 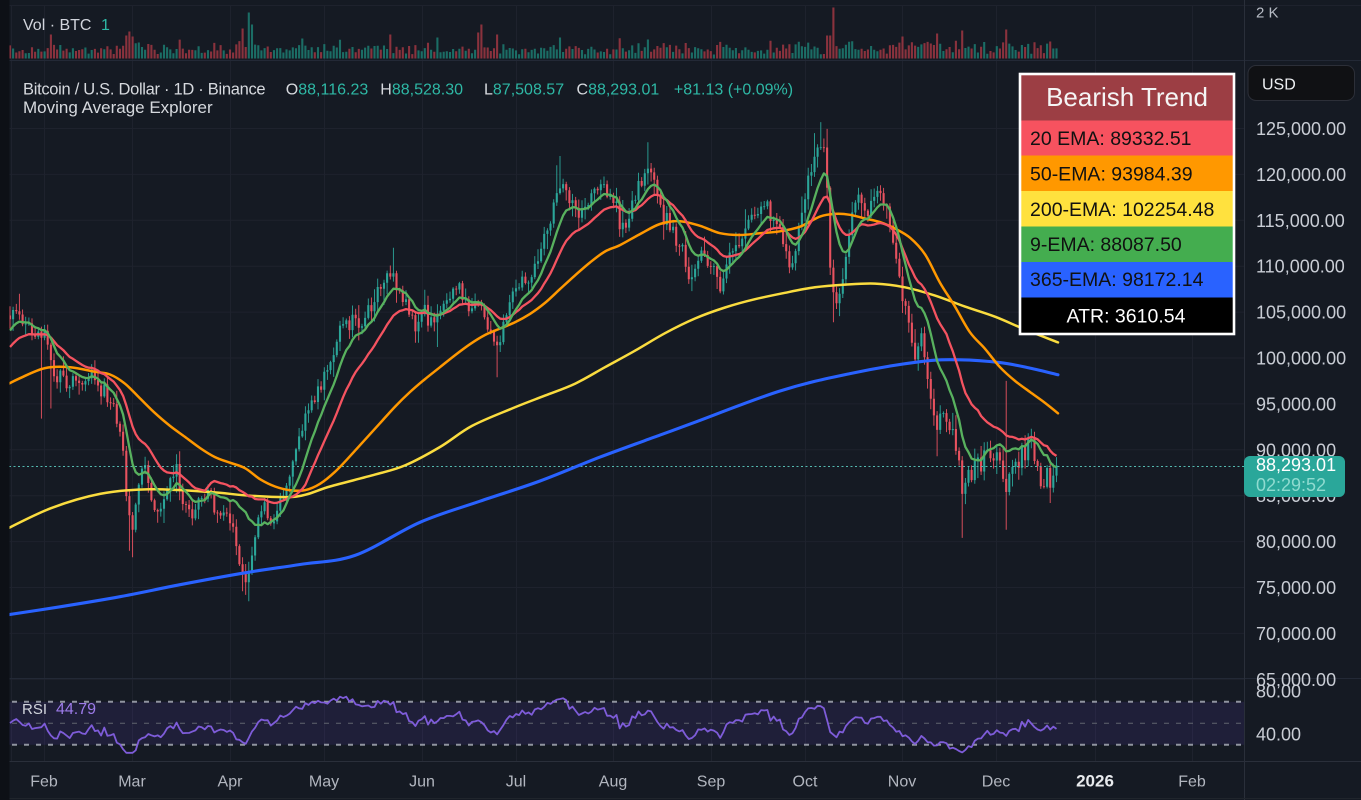 I want to click on svg-text:Bitcoin / U.S. Dollar · 1D · B: Bitcoin / U.S. Dollar · 1D · Binance, so click(x=144, y=90).